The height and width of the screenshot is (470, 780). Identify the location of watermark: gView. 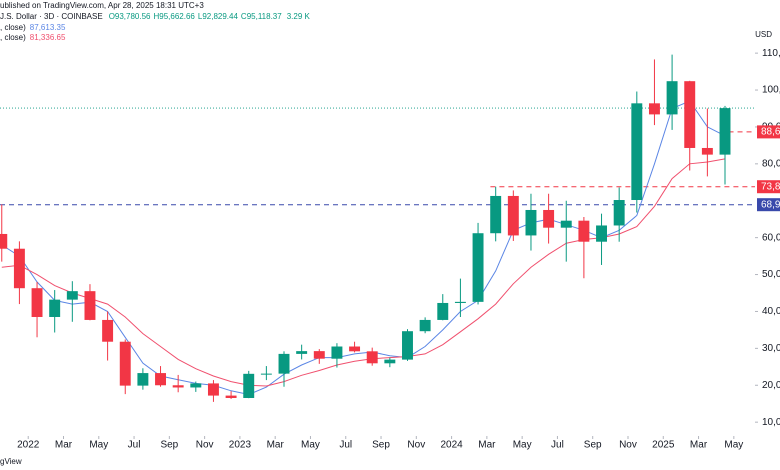
(11, 461).